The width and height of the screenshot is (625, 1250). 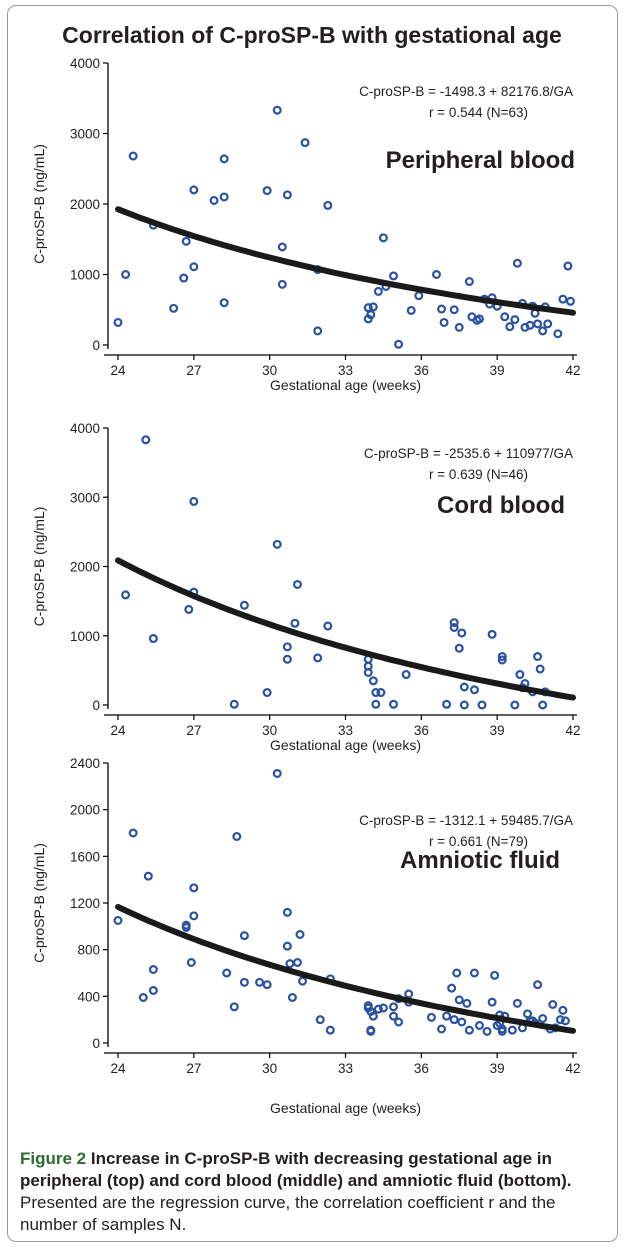 What do you see at coordinates (345, 1068) in the screenshot?
I see `x-tick-label: 33` at bounding box center [345, 1068].